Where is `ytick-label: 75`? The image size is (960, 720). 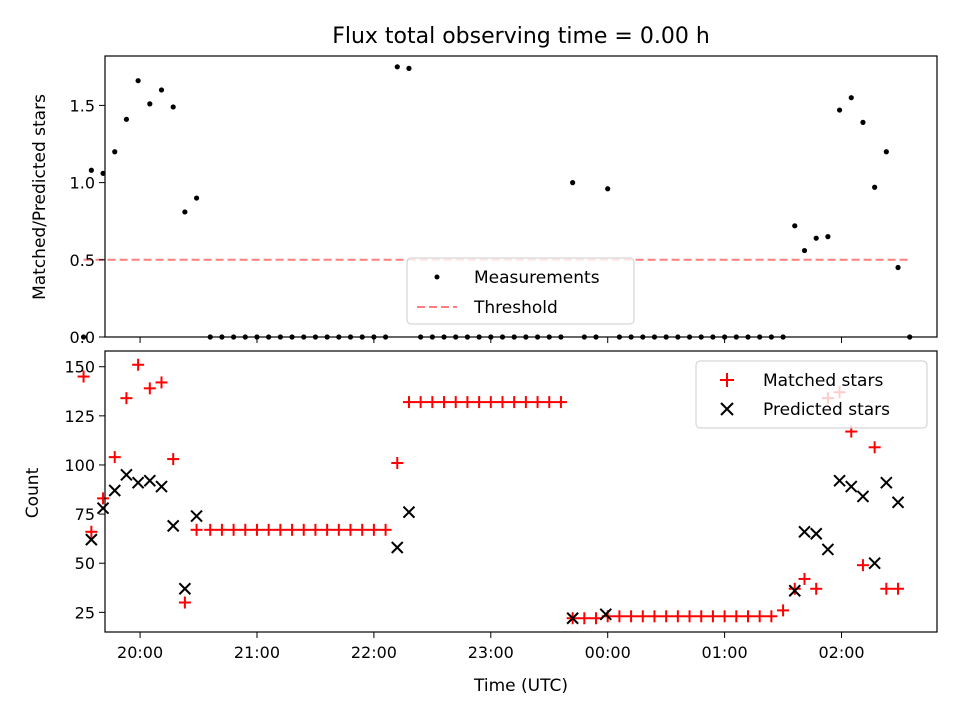 ytick-label: 75 is located at coordinates (85, 514).